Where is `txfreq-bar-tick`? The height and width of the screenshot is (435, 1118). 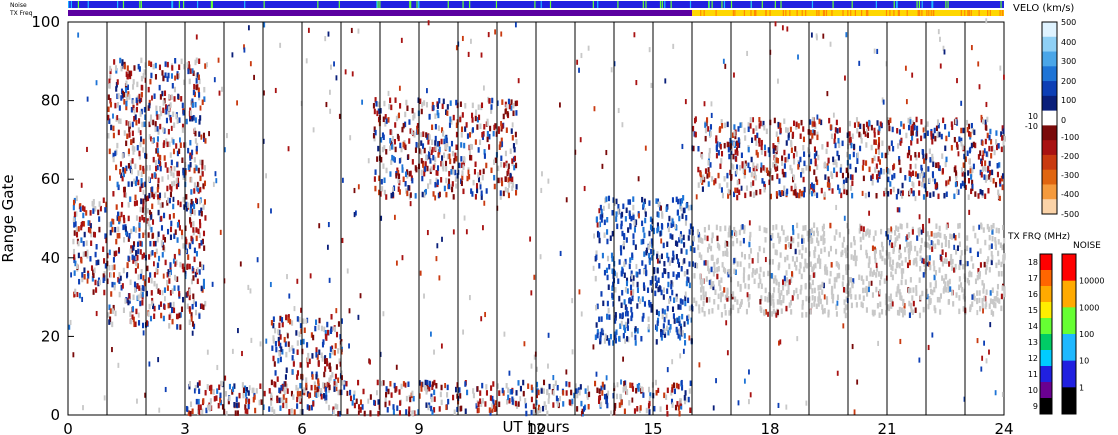
txfreq-bar-tick is located at coordinates (790, 13).